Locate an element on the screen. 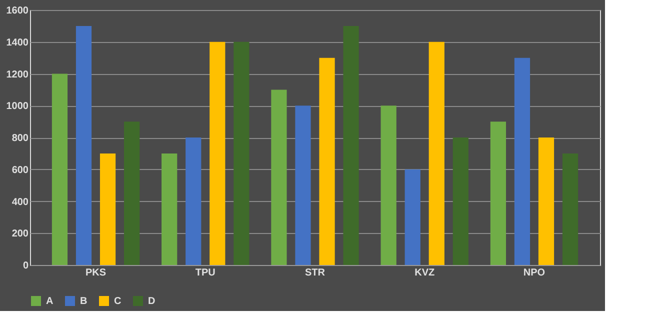 The image size is (647, 336). x-tick-label: STR is located at coordinates (315, 273).